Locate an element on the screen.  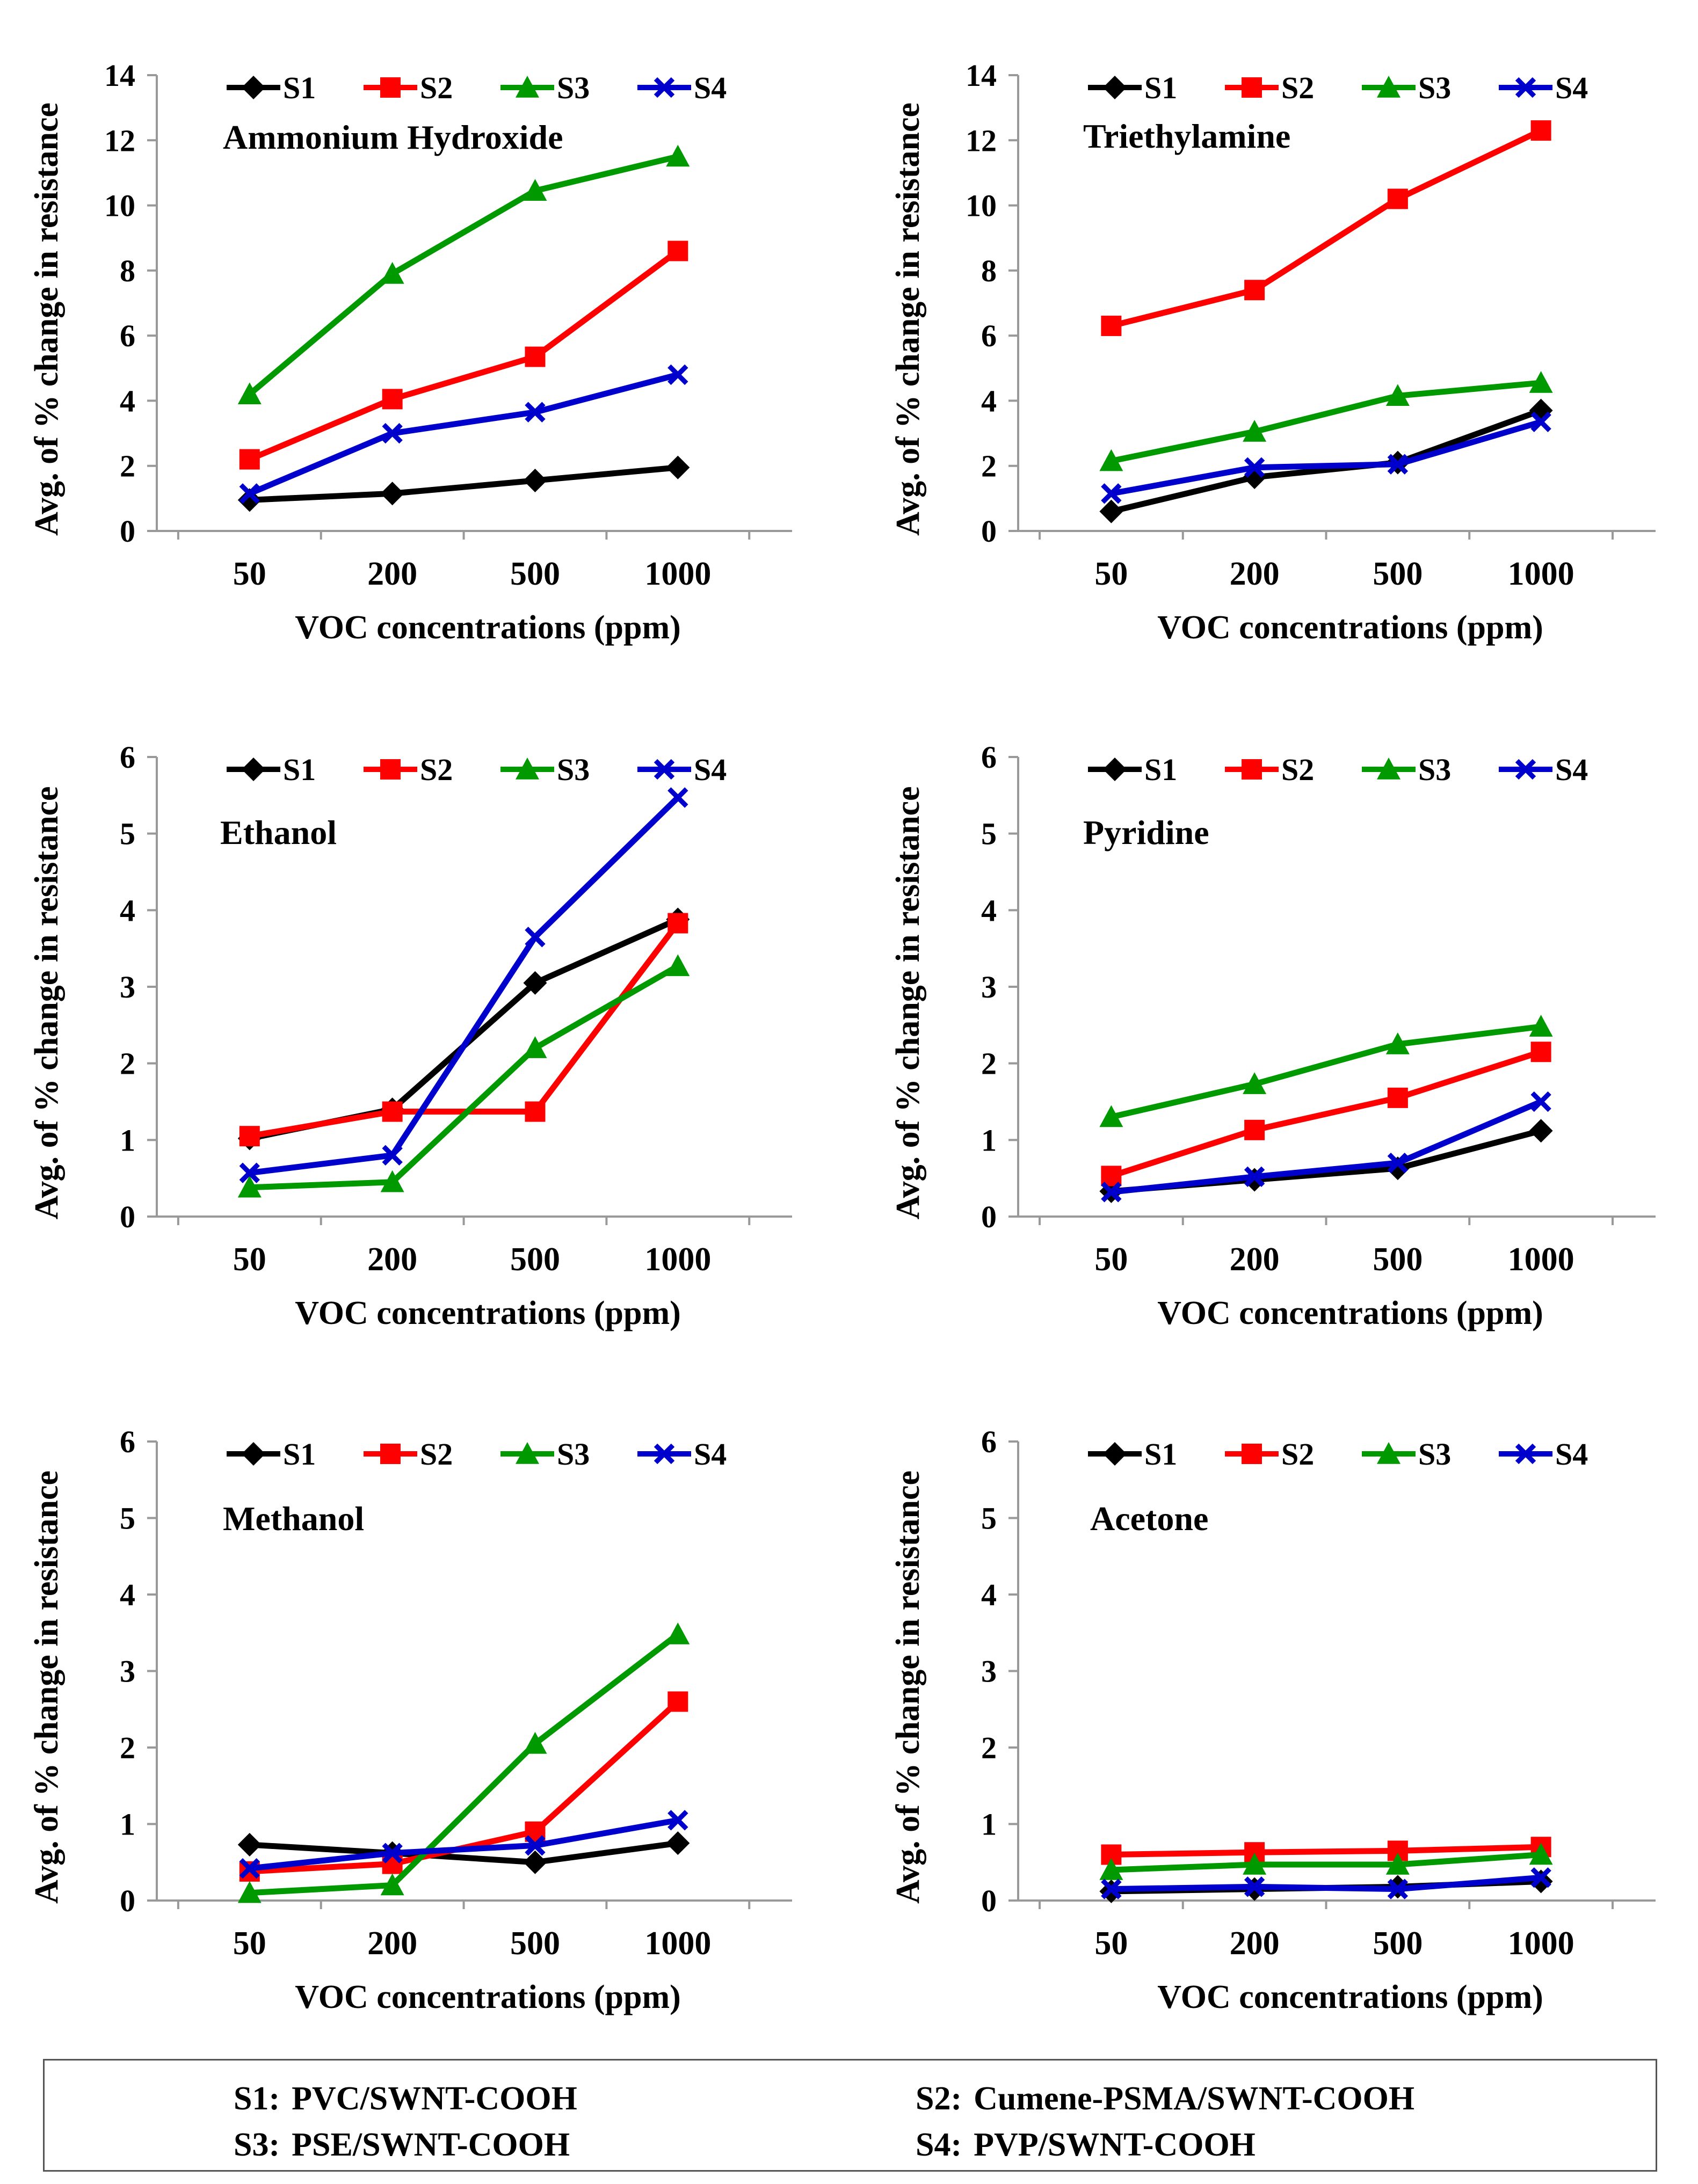
sample-key-code: S2: is located at coordinates (939, 2098).